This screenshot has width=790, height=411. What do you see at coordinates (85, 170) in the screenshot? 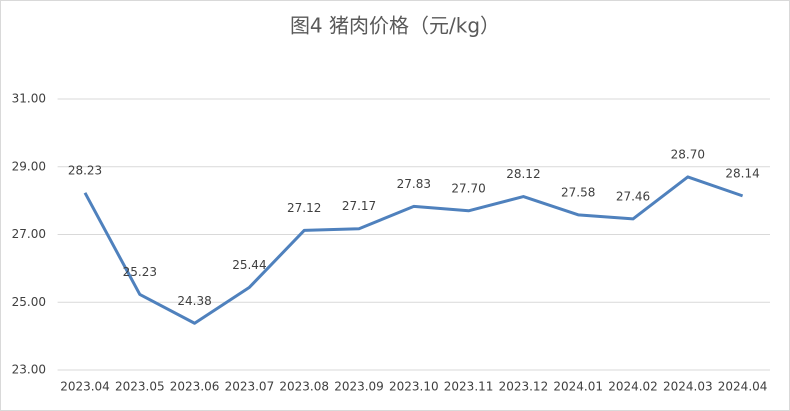
I see `data-label: 28.23` at bounding box center [85, 170].